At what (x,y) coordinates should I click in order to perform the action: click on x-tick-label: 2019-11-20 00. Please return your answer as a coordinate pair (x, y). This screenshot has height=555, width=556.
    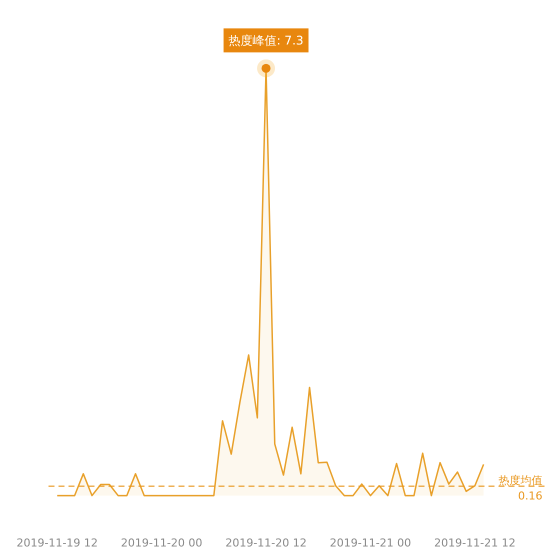
    Looking at the image, I should click on (161, 543).